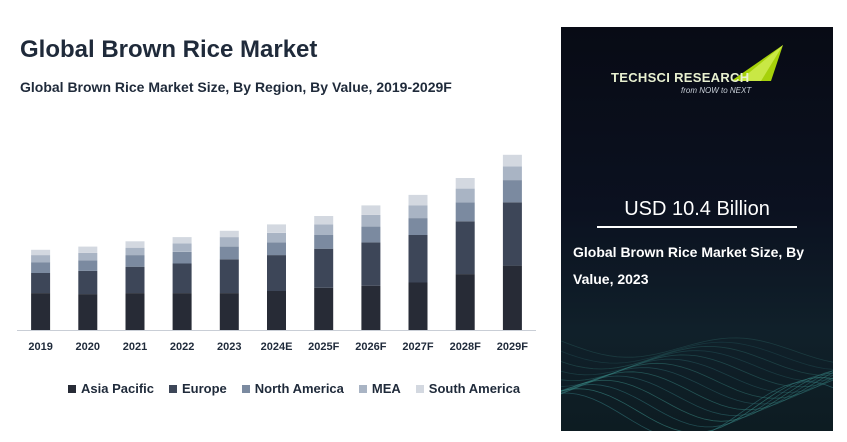 This screenshot has width=847, height=442. I want to click on bar-segment-south-america-2020, so click(88, 249).